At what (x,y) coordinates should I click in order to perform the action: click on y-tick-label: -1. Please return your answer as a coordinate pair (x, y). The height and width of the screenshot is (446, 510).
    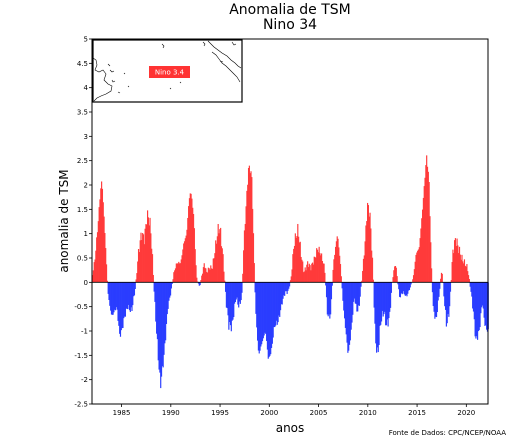
    Looking at the image, I should click on (84, 332).